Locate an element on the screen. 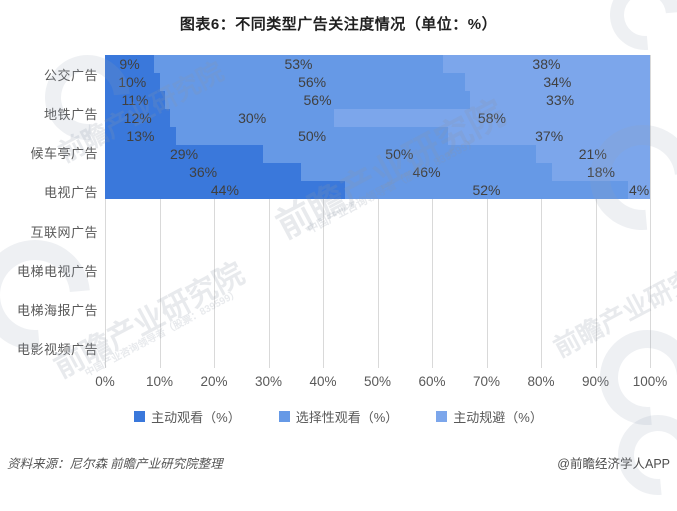  value-label: 11% is located at coordinates (135, 100).